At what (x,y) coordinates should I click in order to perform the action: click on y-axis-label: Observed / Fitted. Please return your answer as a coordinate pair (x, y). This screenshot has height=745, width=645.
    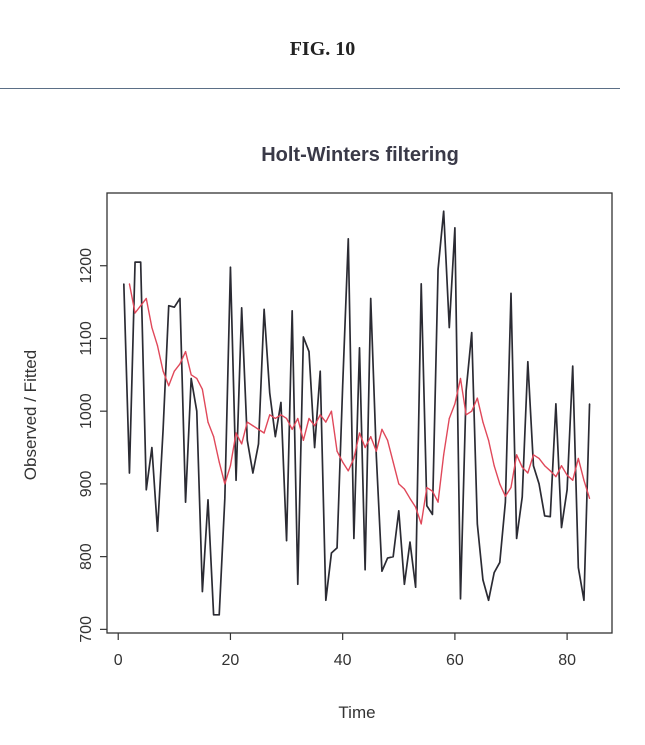
    Looking at the image, I should click on (30, 415).